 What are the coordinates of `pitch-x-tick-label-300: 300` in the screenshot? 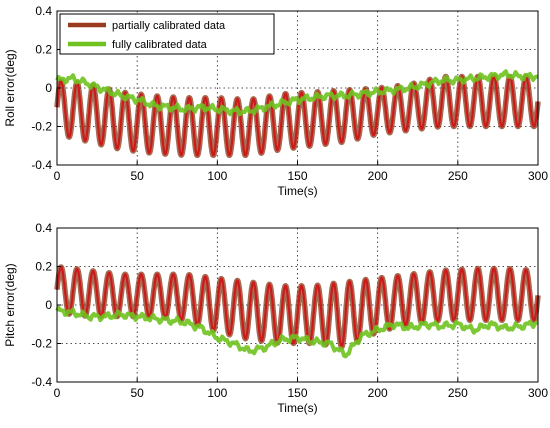 It's located at (538, 393).